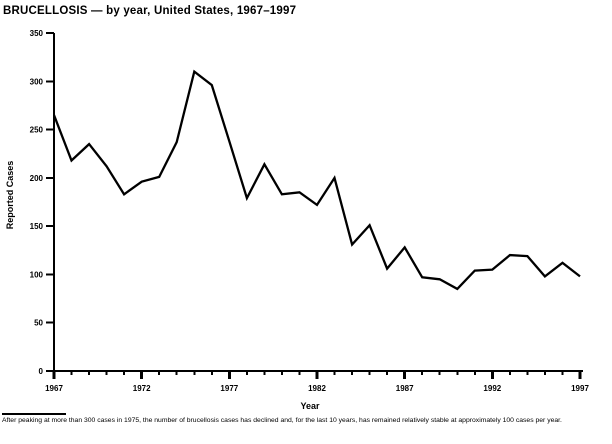 The width and height of the screenshot is (612, 444). What do you see at coordinates (41, 371) in the screenshot?
I see `svg-text: 0` at bounding box center [41, 371].